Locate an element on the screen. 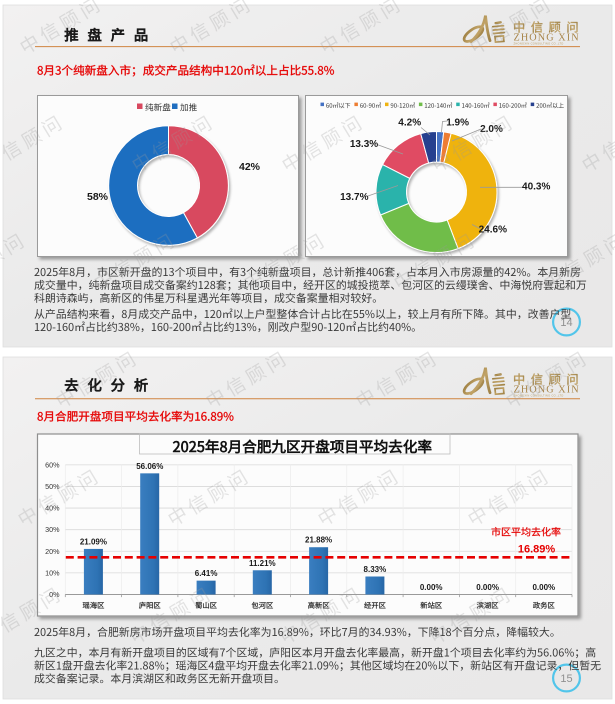  svg-text: 56.06% is located at coordinates (149, 466).